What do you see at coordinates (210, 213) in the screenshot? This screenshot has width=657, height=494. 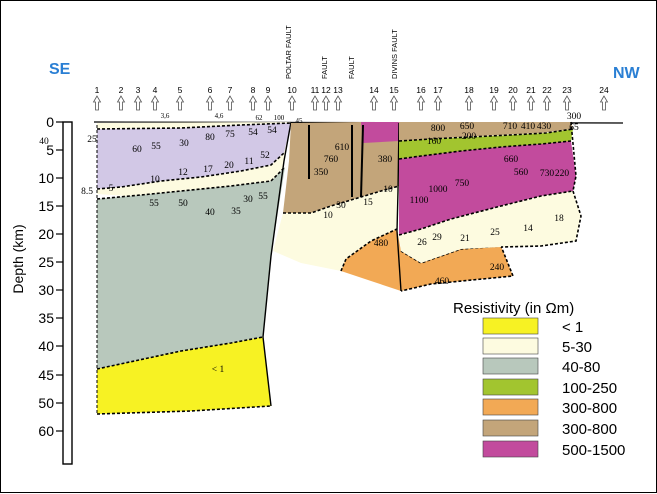 I see `resistivity-value-gray: 40` at bounding box center [210, 213].